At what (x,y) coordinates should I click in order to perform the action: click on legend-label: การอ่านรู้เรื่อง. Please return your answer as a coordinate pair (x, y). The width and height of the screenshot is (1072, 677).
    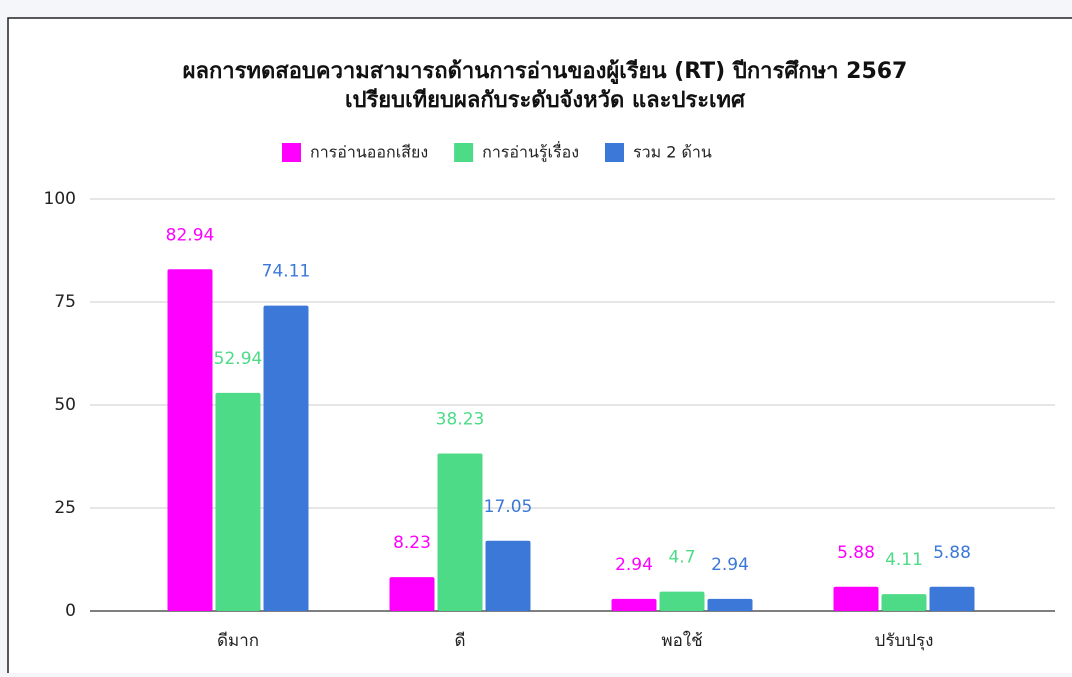
    Looking at the image, I should click on (530, 152).